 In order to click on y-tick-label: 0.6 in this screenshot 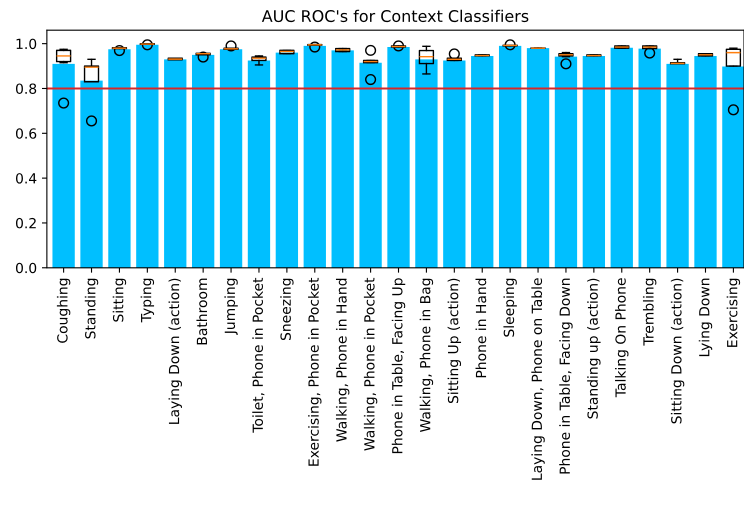, I will do `click(26, 133)`.